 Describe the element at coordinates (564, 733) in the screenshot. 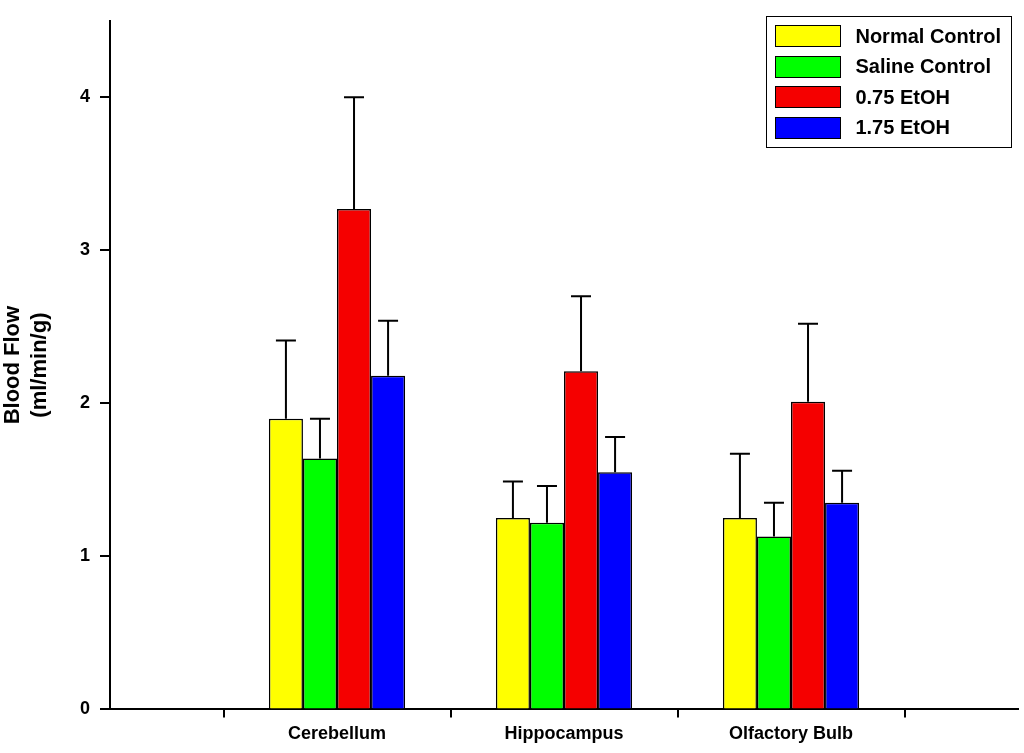

I see `x-tick-label: Hippocampus` at that location.